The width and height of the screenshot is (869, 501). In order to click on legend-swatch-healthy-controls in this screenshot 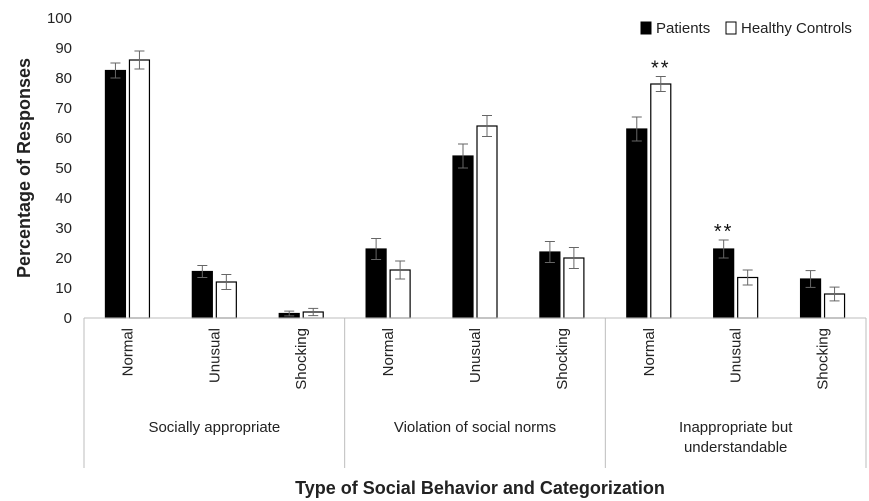, I will do `click(731, 28)`.